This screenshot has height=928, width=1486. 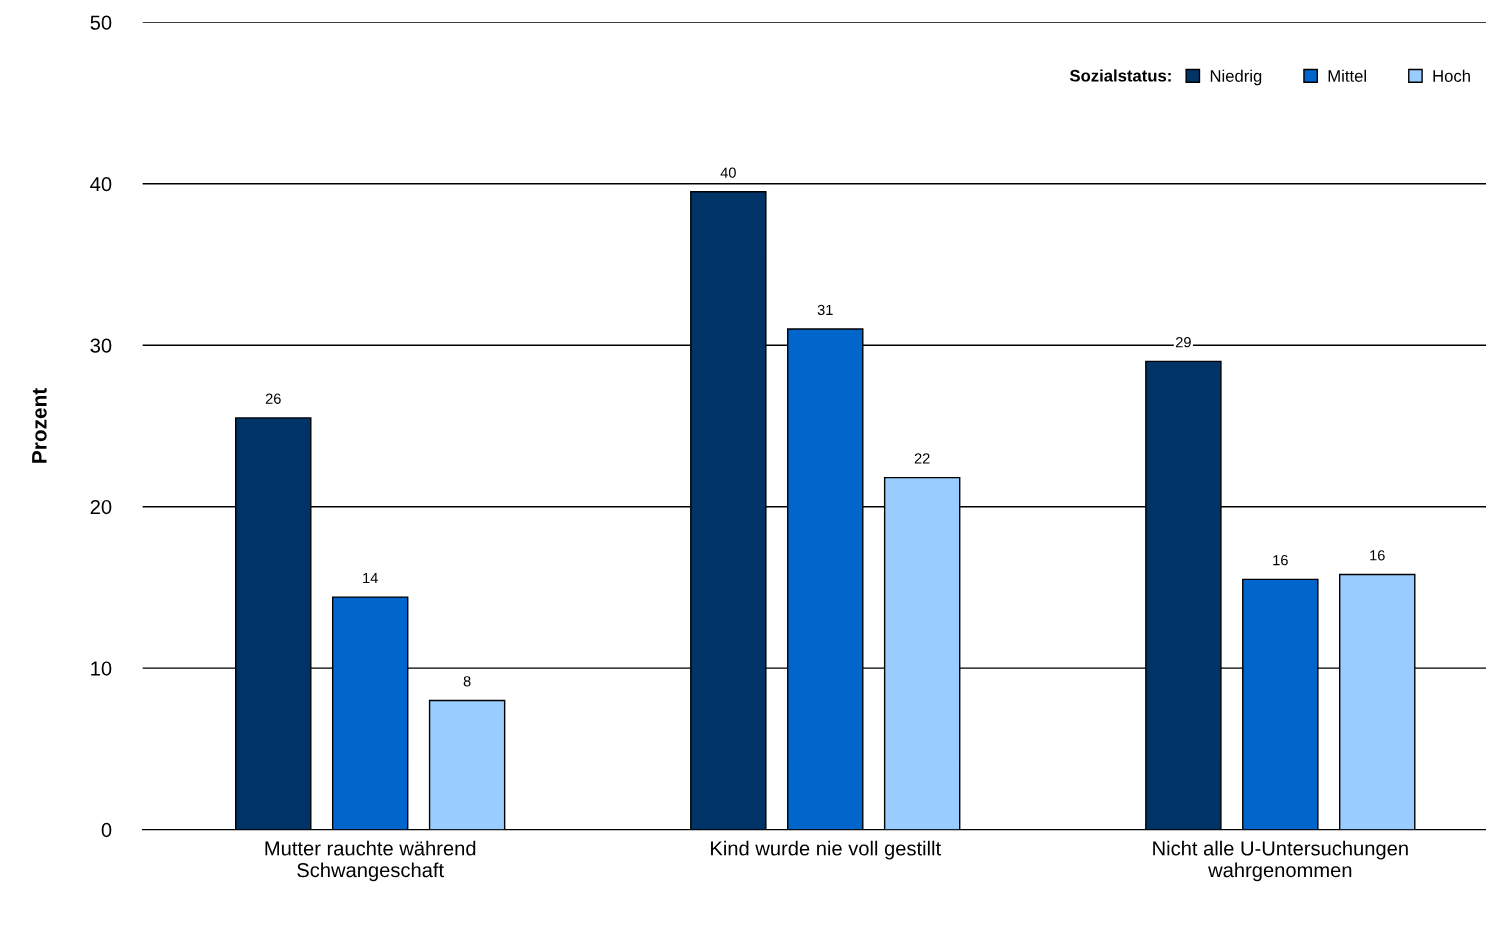 What do you see at coordinates (101, 507) in the screenshot?
I see `y-tick-label: 20` at bounding box center [101, 507].